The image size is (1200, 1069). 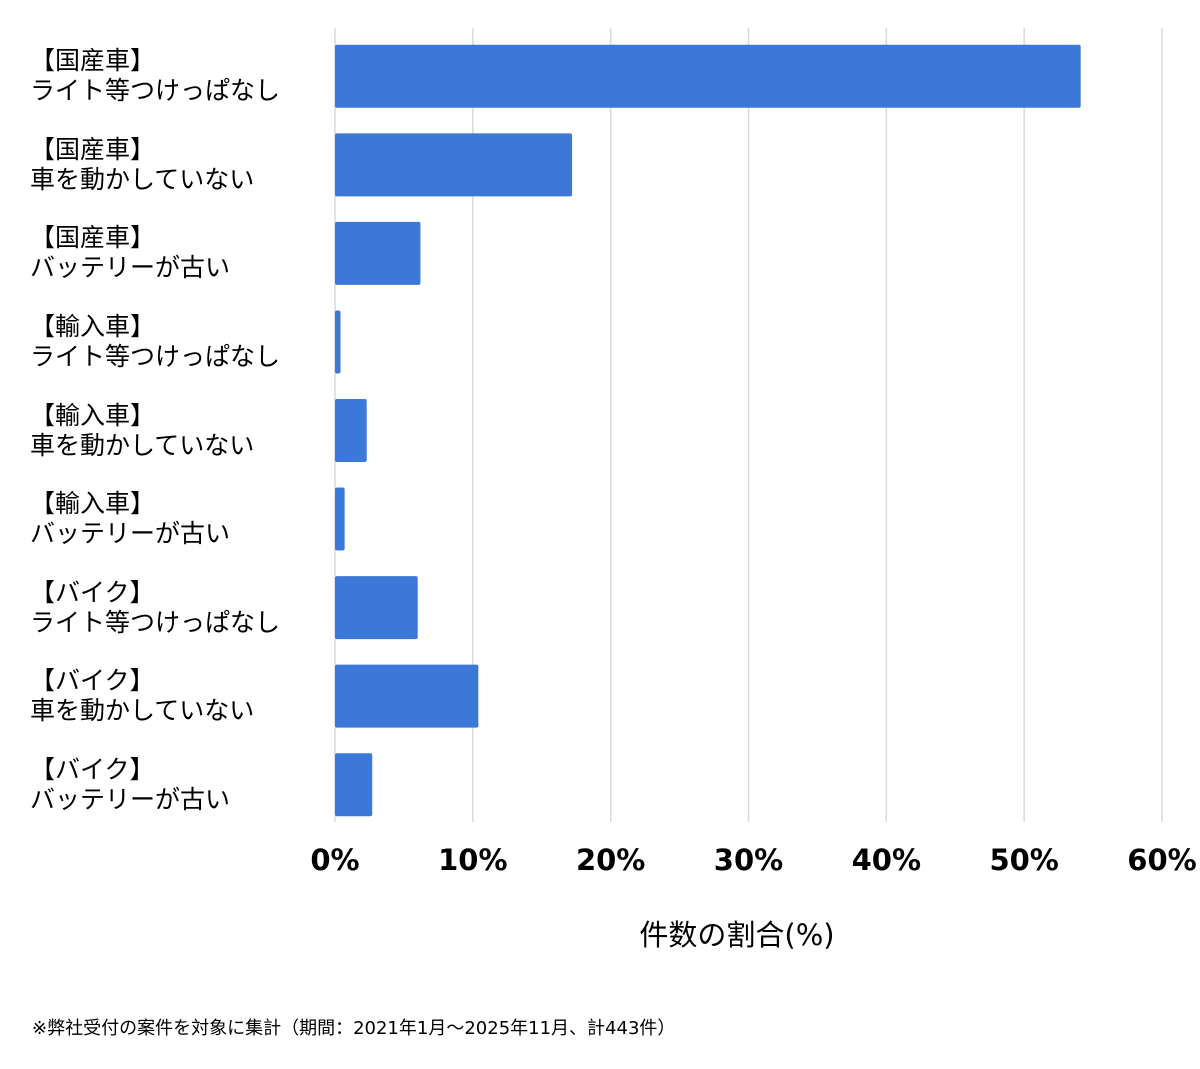 What do you see at coordinates (886, 860) in the screenshot?
I see `x-tick-label: 40%` at bounding box center [886, 860].